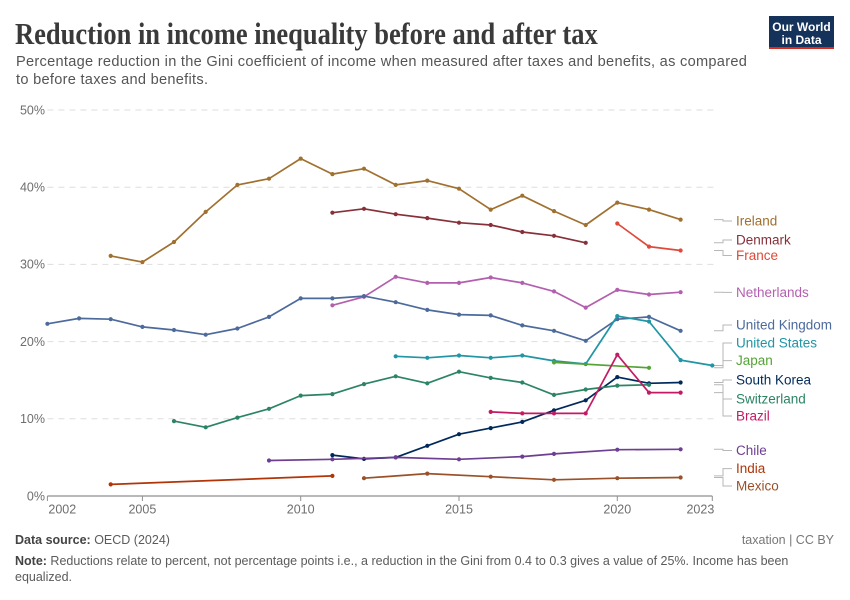  I want to click on svg-text: Netherlands, so click(772, 292).